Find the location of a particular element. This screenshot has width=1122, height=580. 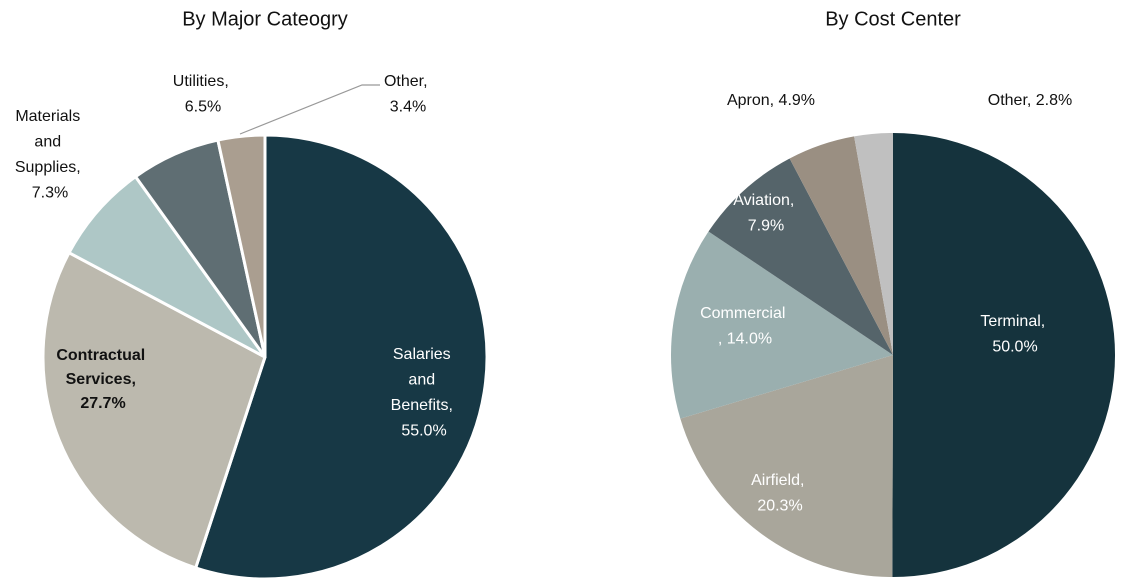

label-line: Services, is located at coordinates (103, 379).